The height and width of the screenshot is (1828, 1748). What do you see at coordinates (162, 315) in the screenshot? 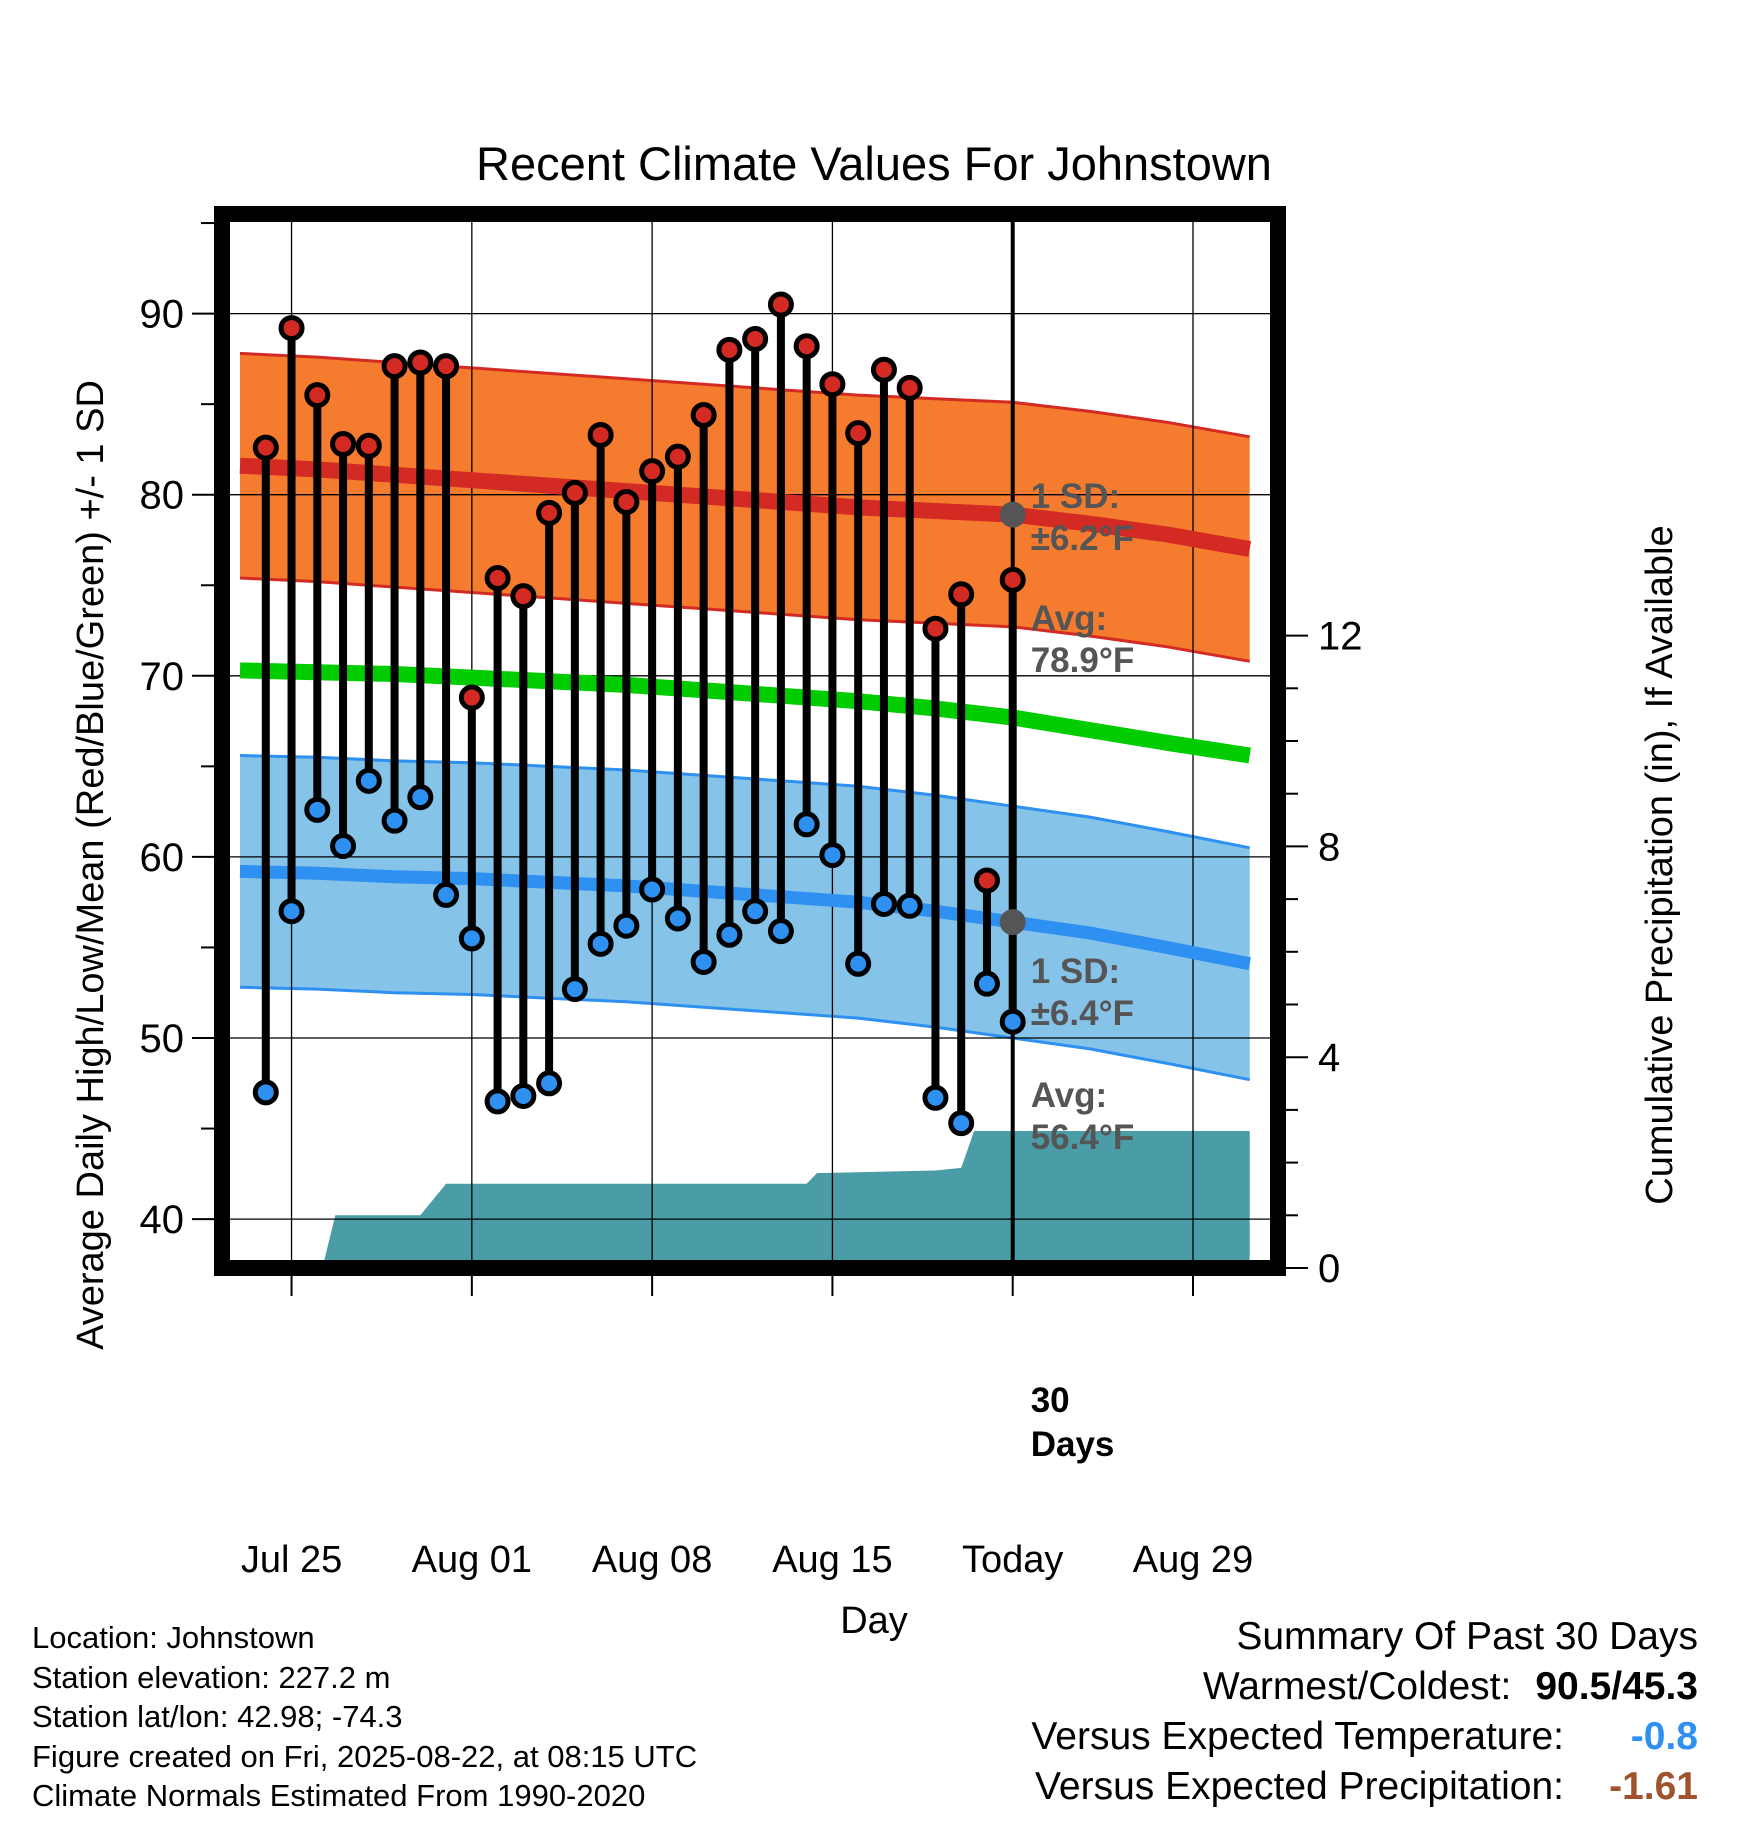
I see `y-tick-label-90: 90` at bounding box center [162, 315].